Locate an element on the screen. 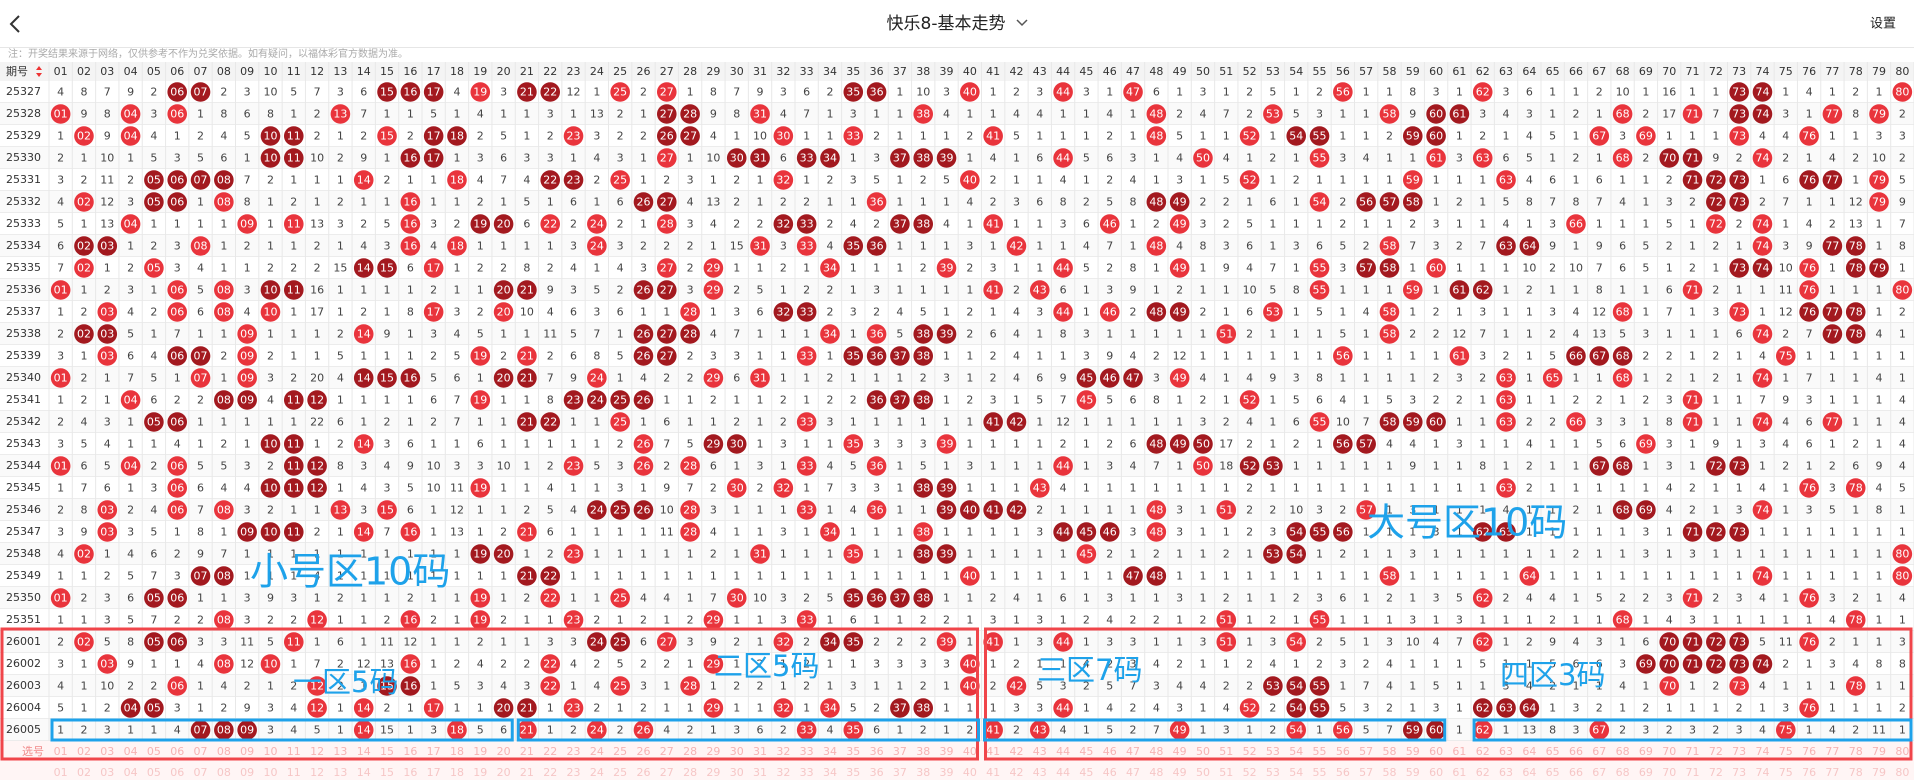 Image resolution: width=1914 pixels, height=784 pixels. pick-number: 40 is located at coordinates (970, 751).